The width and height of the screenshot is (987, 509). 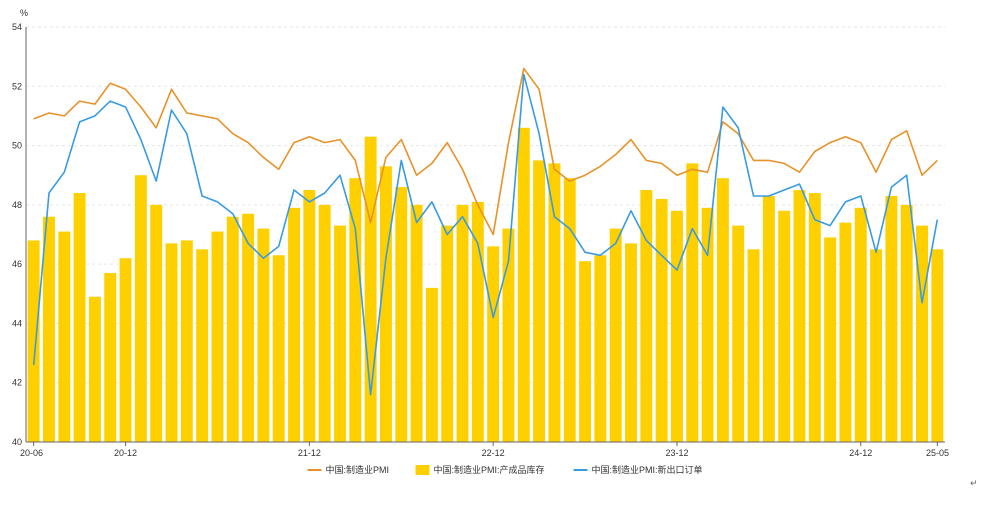 I want to click on x-tick-label: 20-12, so click(x=125, y=453).